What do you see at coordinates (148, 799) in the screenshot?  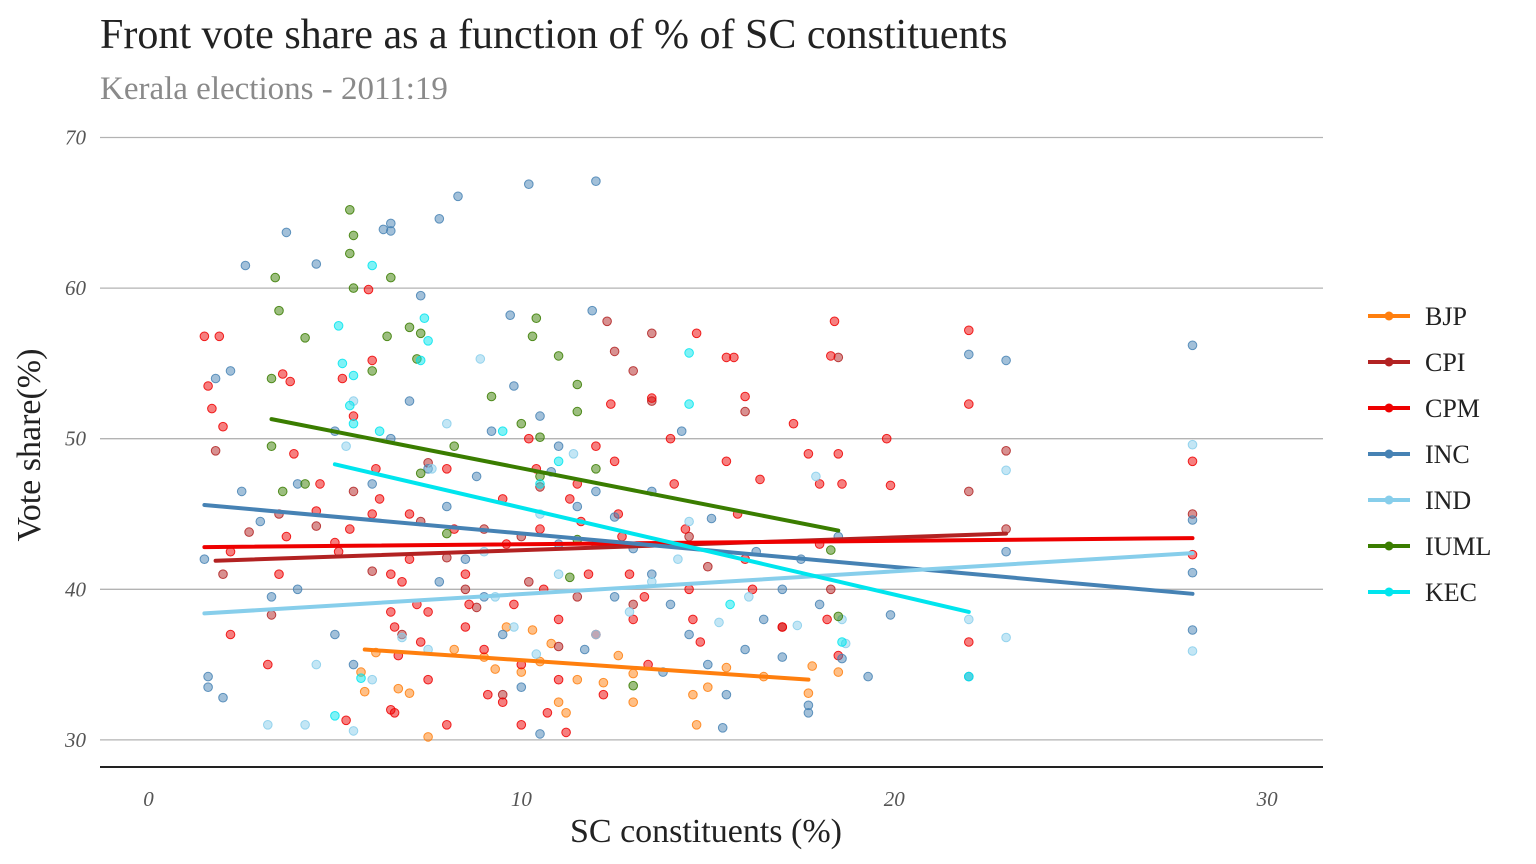 I see `x-tick-label: 0` at bounding box center [148, 799].